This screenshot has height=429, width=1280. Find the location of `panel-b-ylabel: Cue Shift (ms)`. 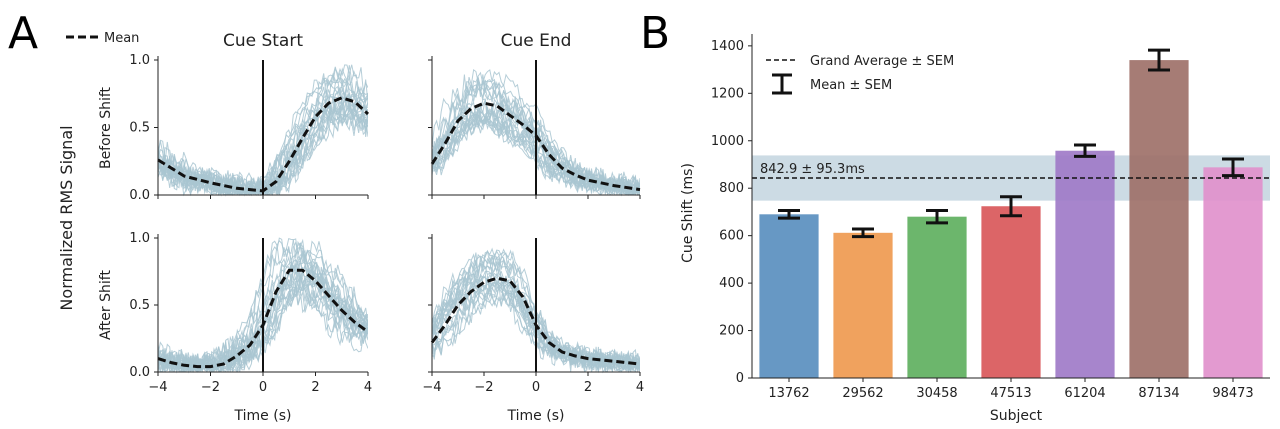

panel-b-ylabel: Cue Shift (ms) is located at coordinates (688, 213).